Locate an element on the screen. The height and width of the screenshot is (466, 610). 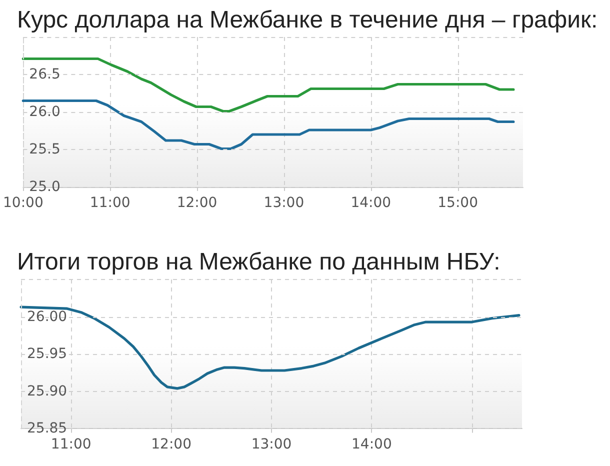
y-tick-label: 25.85 is located at coordinates (47, 428).